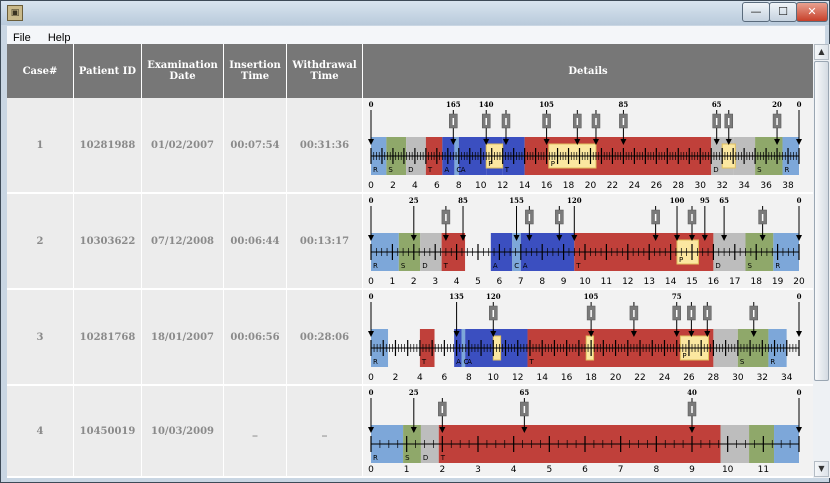 The image size is (830, 483). I want to click on withdrawal-time-cell: 00:31:36, so click(325, 146).